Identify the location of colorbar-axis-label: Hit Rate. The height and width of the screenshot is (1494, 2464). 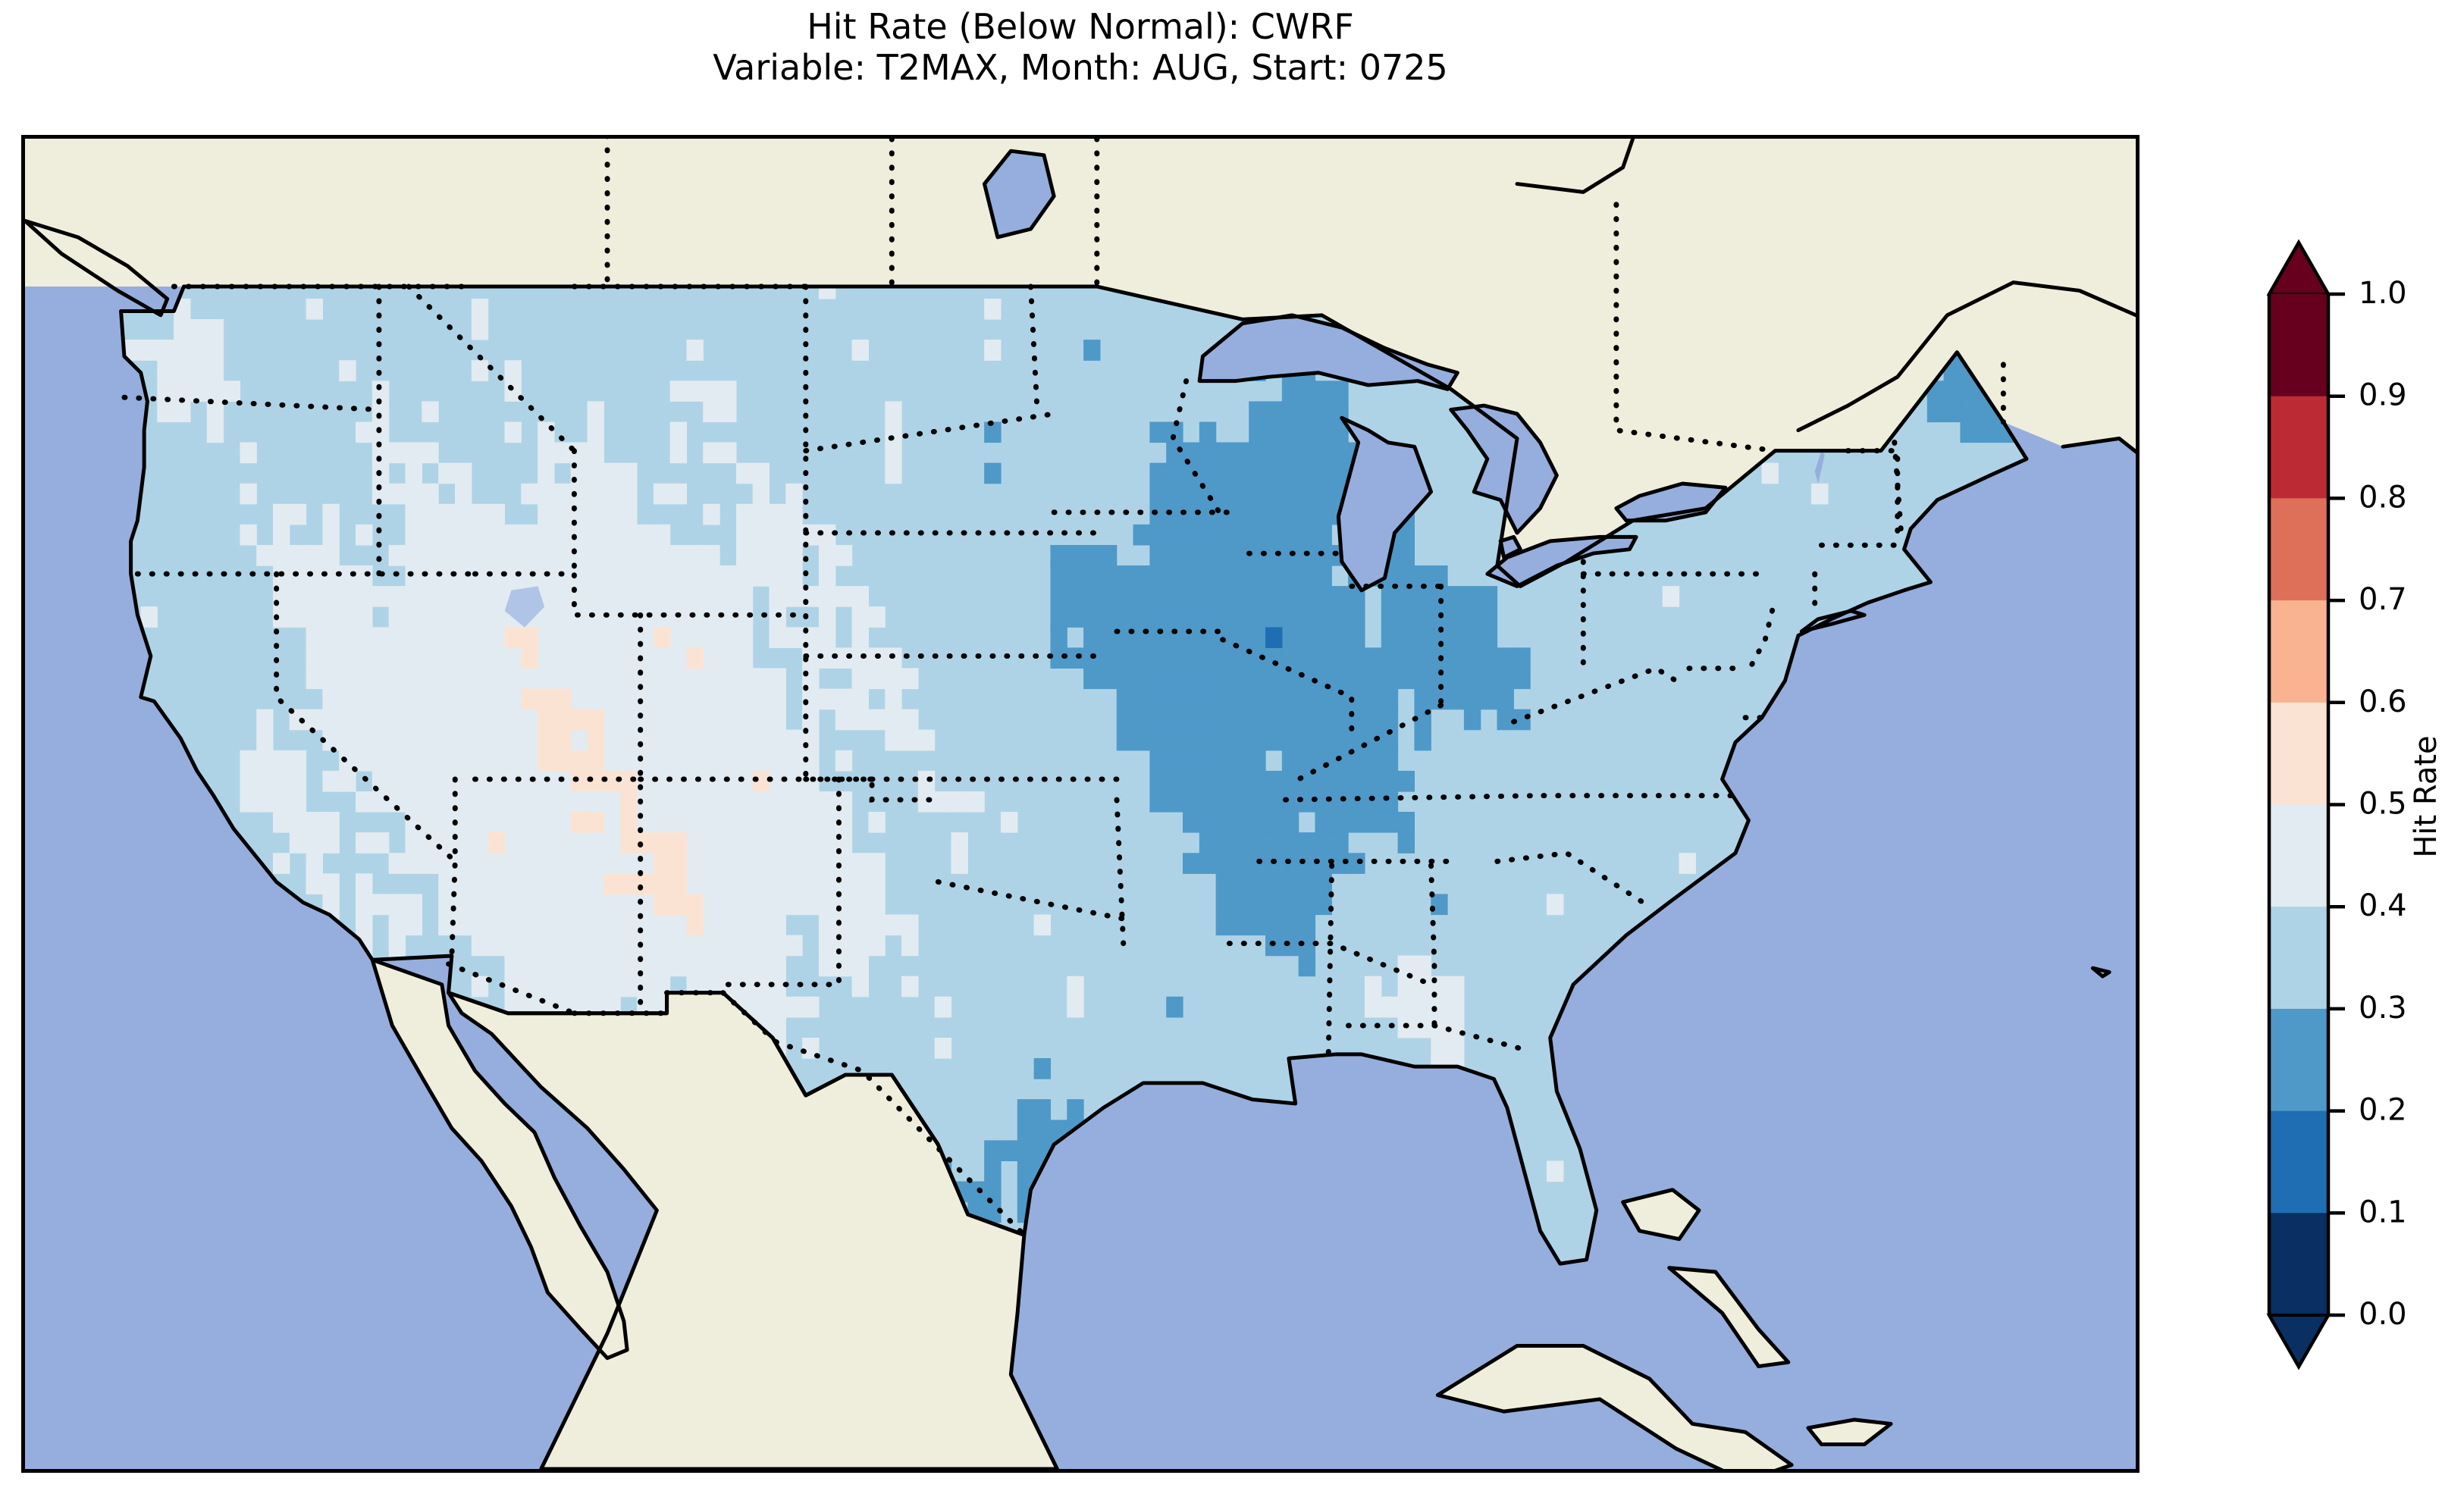
(2424, 803).